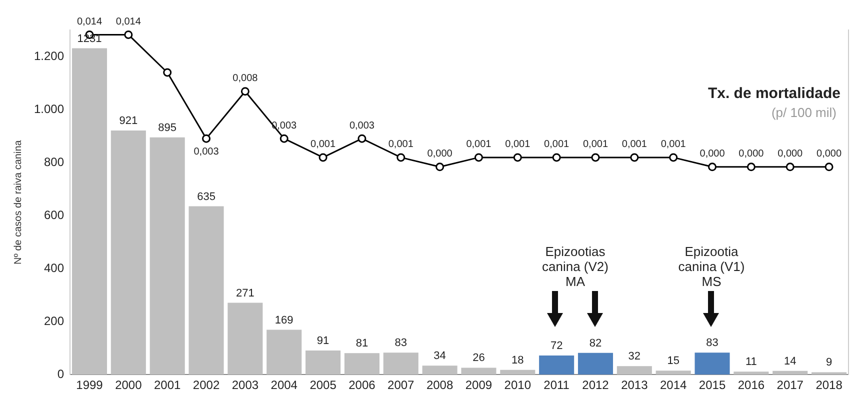 This screenshot has width=862, height=405. Describe the element at coordinates (711, 266) in the screenshot. I see `annotation: Epizootia canina (V1) MS` at that location.